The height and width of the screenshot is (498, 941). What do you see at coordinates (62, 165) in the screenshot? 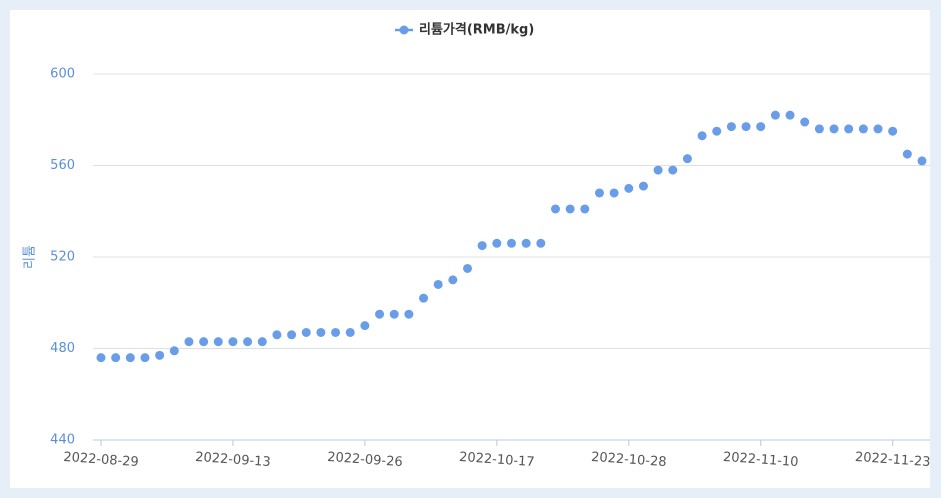
I see `y-tick-label: 560` at bounding box center [62, 165].